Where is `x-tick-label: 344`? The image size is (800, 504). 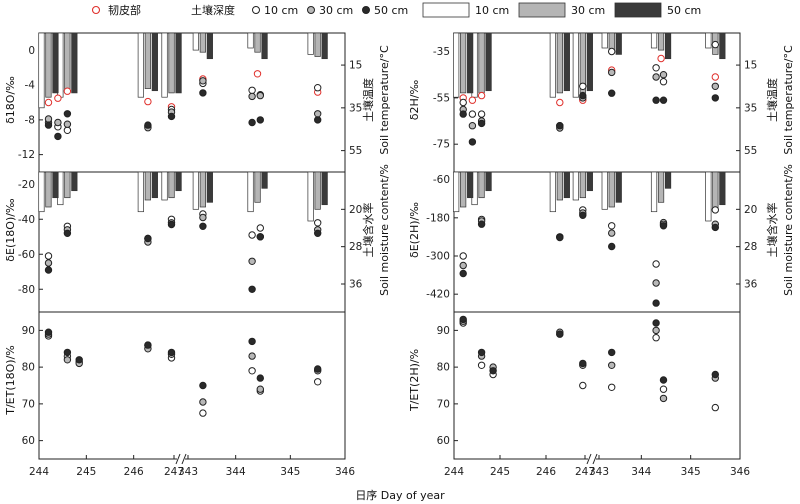
x-tick-label: 344 is located at coordinates (236, 472).